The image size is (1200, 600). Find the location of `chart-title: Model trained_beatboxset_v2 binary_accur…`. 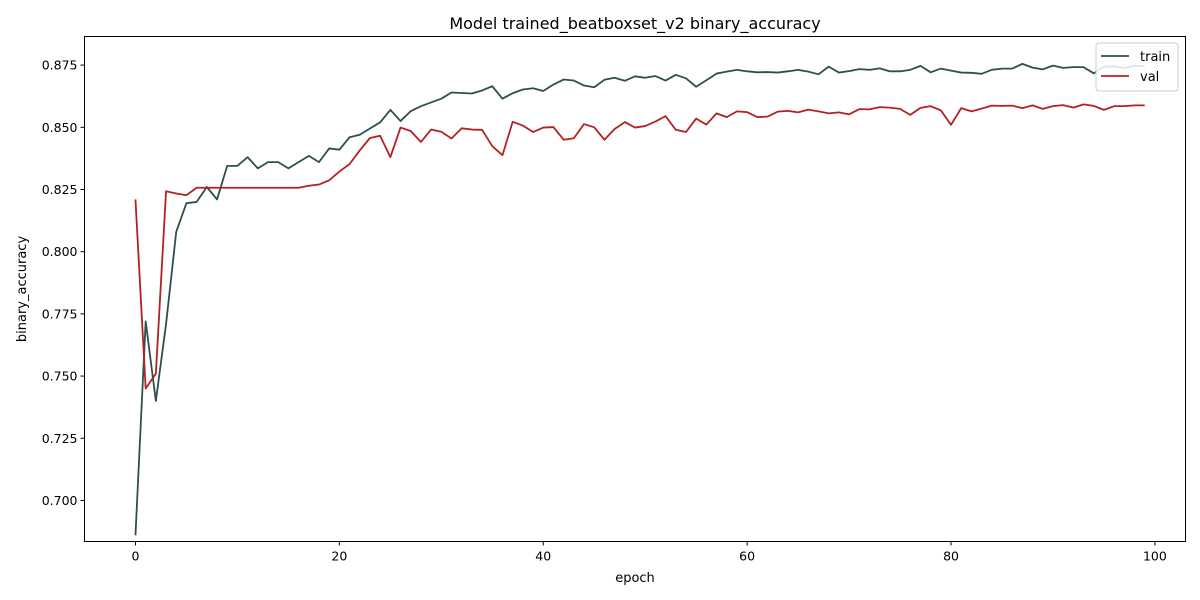

chart-title: Model trained_beatboxset_v2 binary_accur… is located at coordinates (634, 24).